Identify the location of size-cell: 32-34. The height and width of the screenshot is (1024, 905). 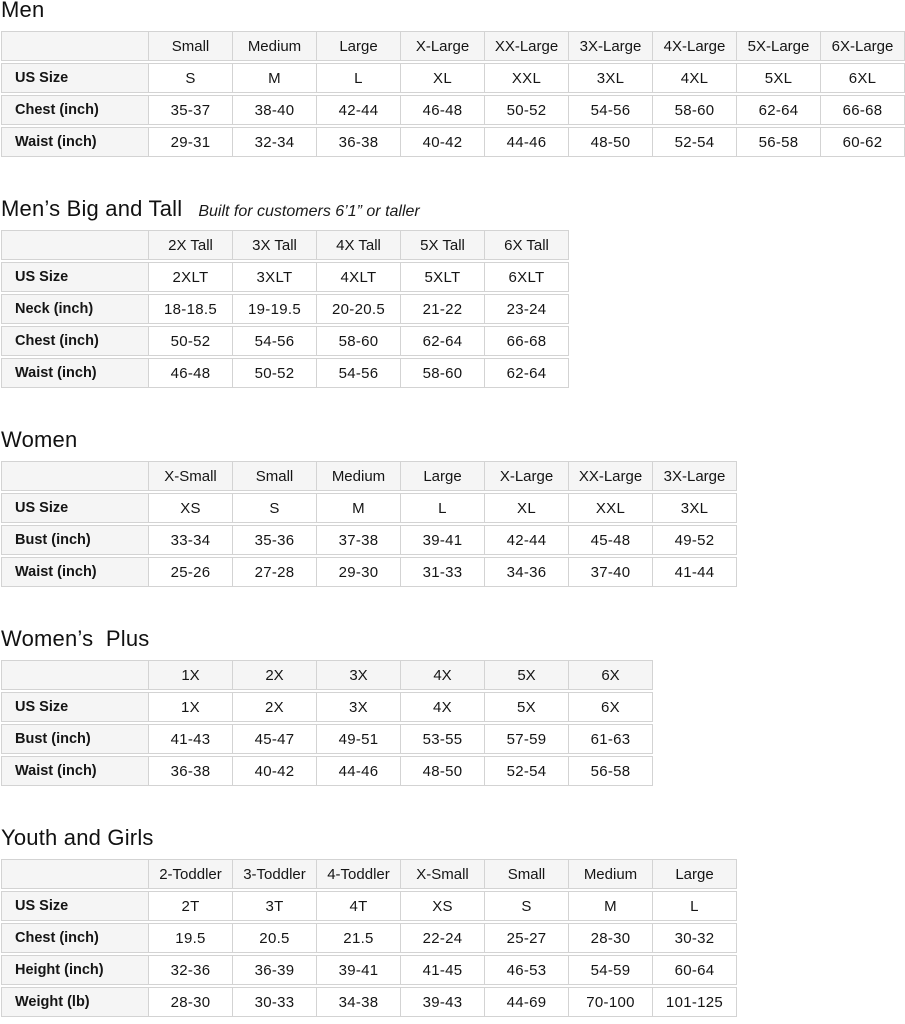
(275, 142).